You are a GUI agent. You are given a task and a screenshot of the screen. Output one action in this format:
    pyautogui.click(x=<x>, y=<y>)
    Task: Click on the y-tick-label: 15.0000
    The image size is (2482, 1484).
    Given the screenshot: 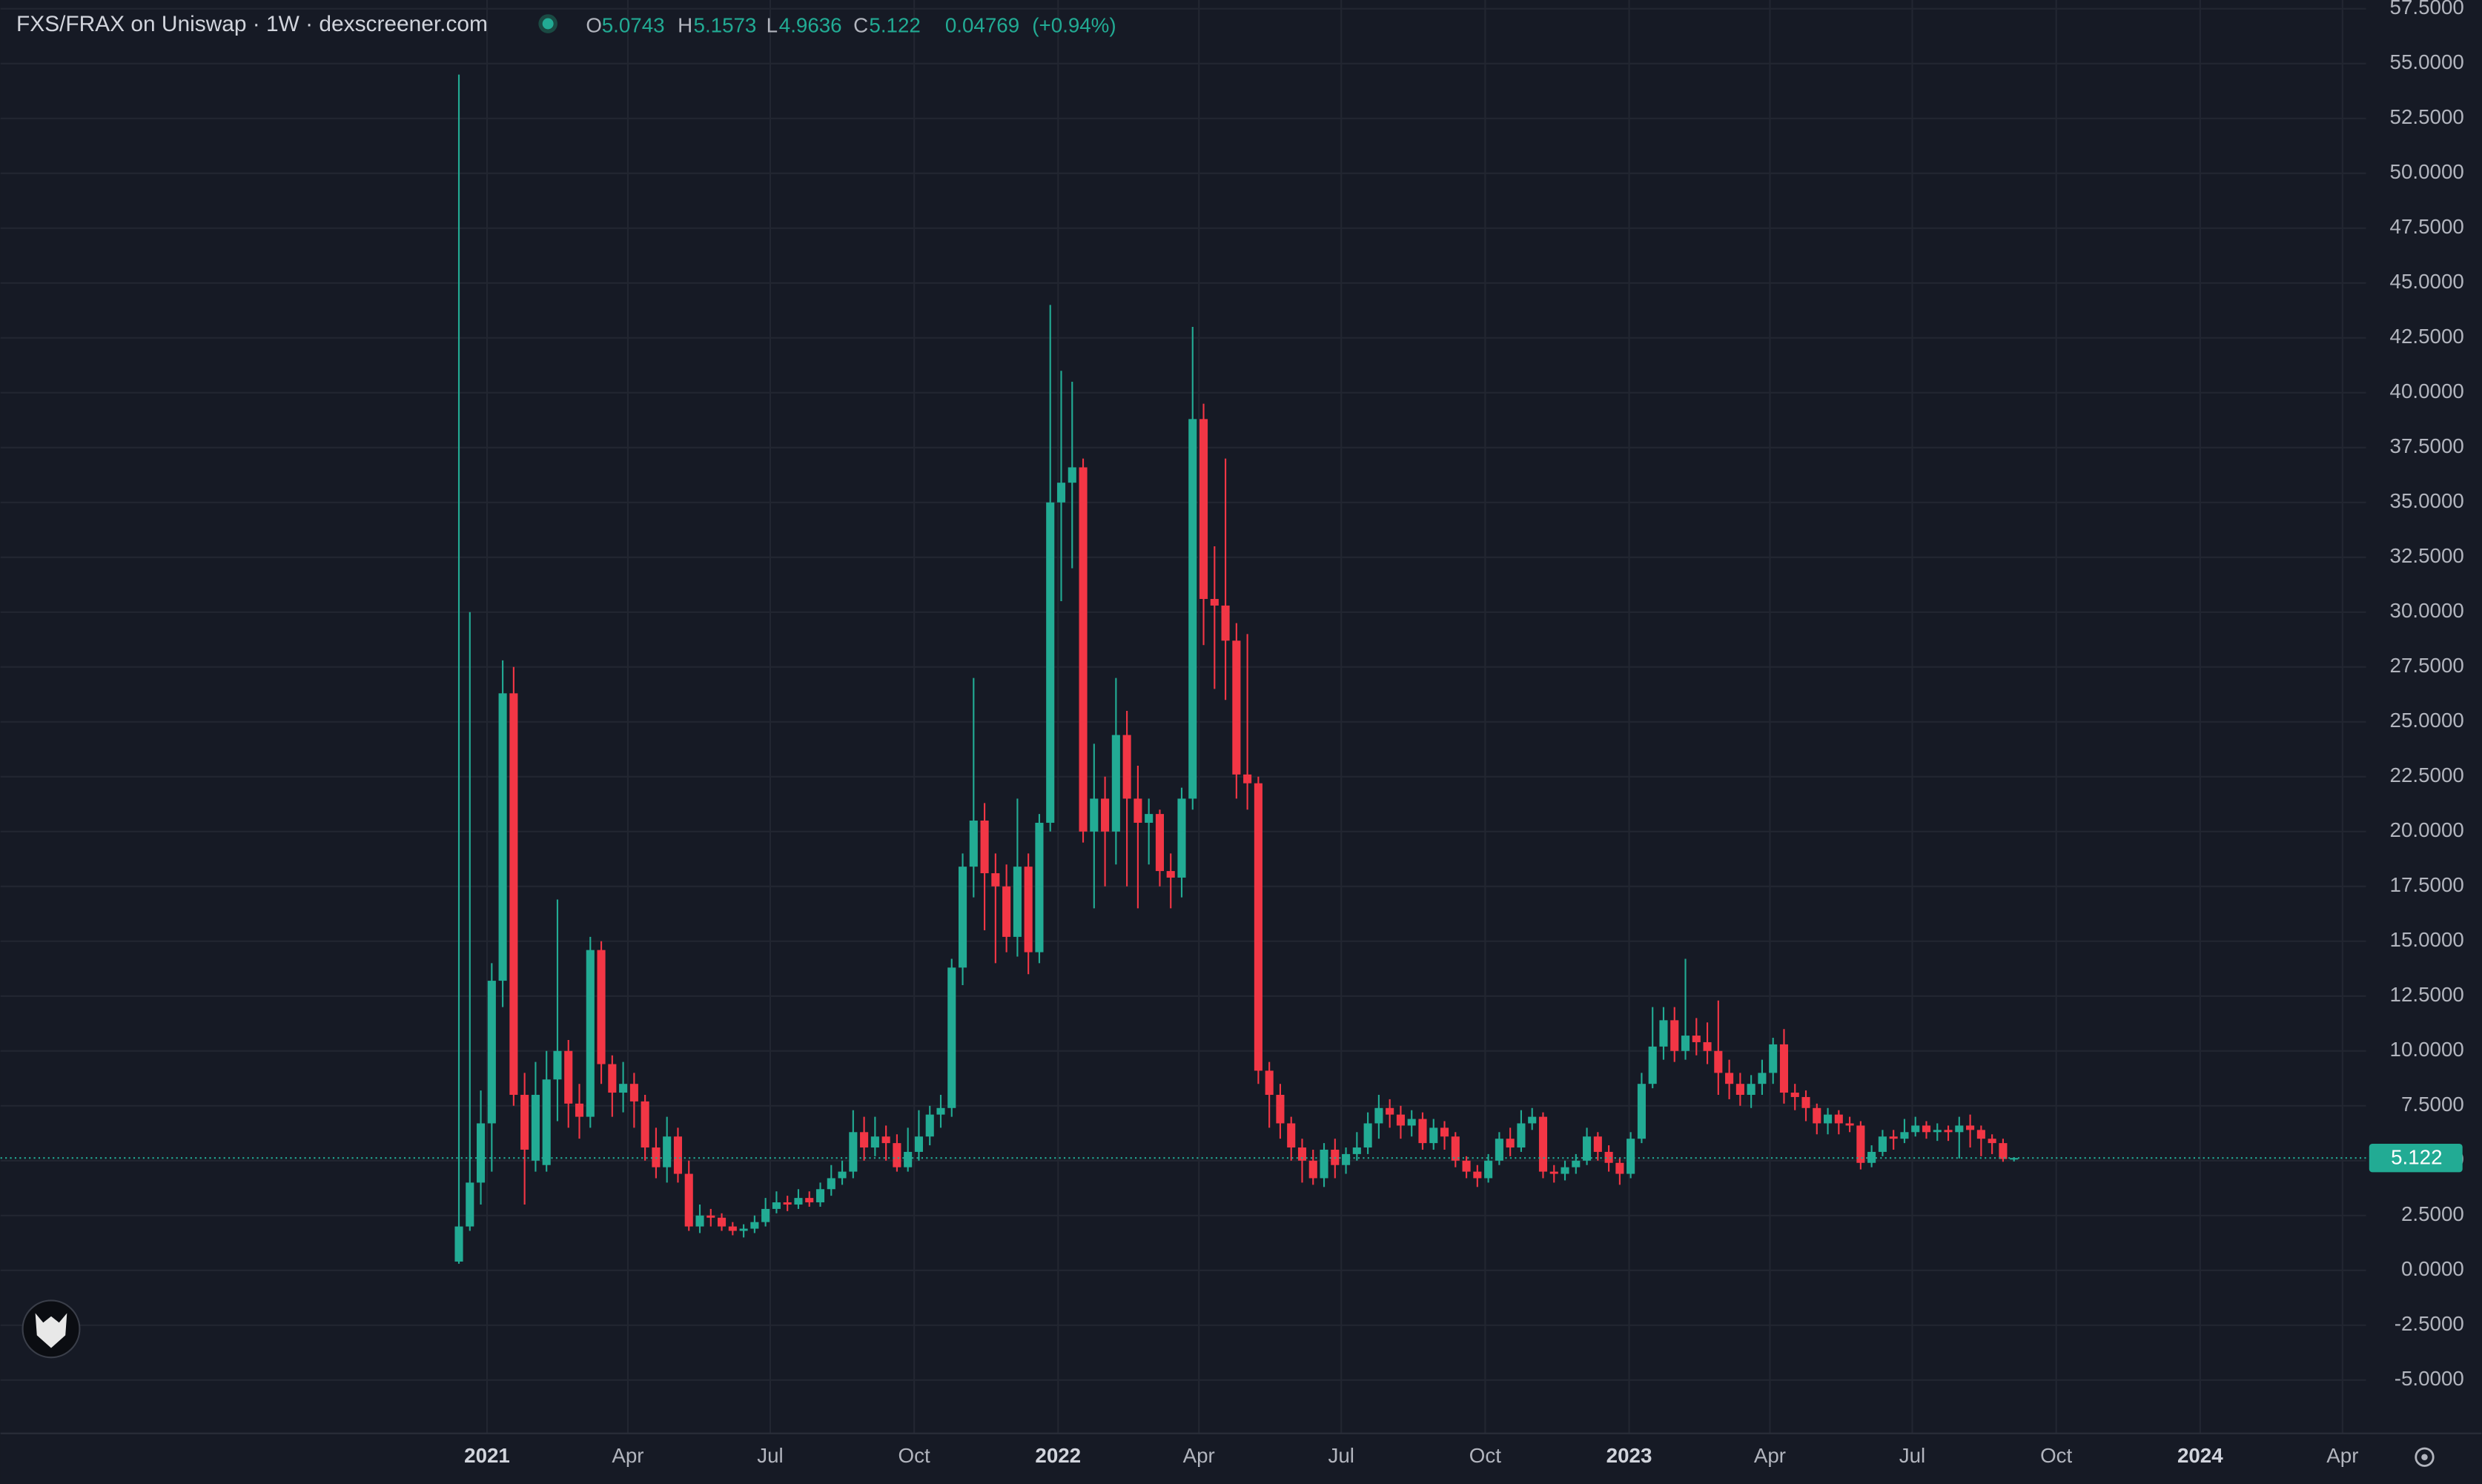 What is the action you would take?
    pyautogui.click(x=2427, y=939)
    